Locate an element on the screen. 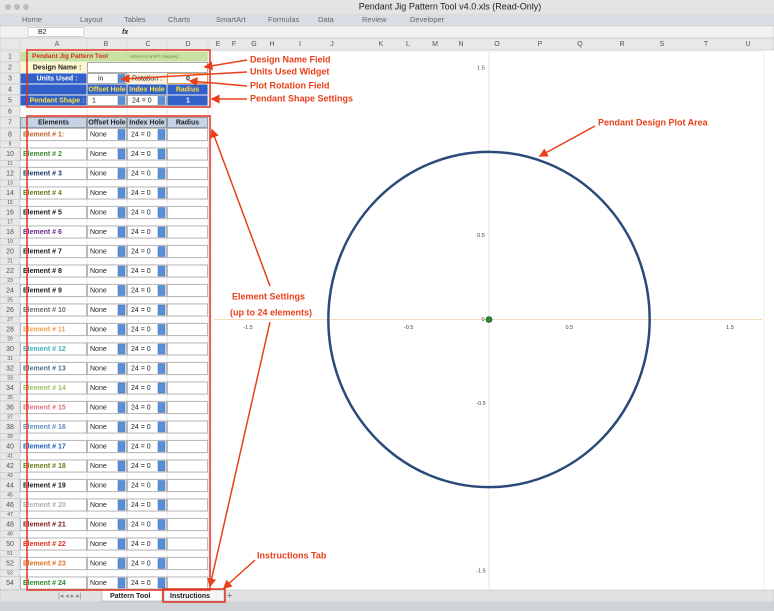 This screenshot has width=774, height=611. ribbon-tab: SmartArt is located at coordinates (231, 19).